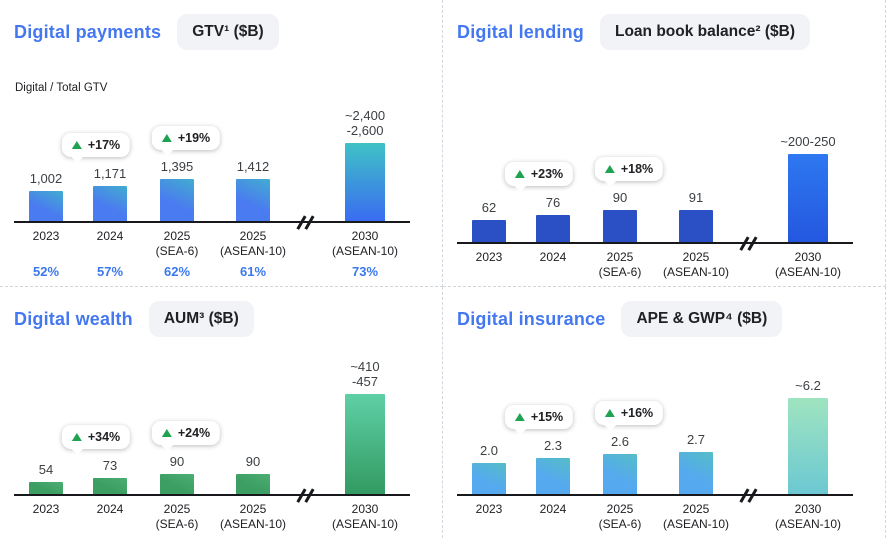 The height and width of the screenshot is (538, 886). What do you see at coordinates (620, 426) in the screenshot?
I see `bar-slot: 2.6` at bounding box center [620, 426].